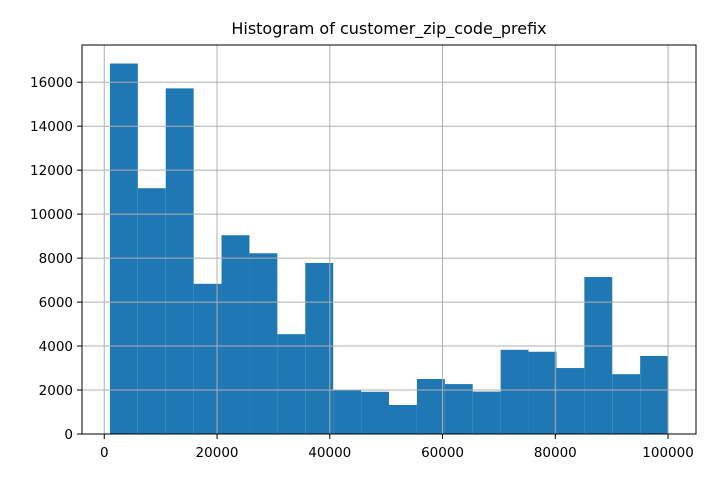 The width and height of the screenshot is (720, 485). I want to click on x-tick-label-2: 40000, so click(329, 453).